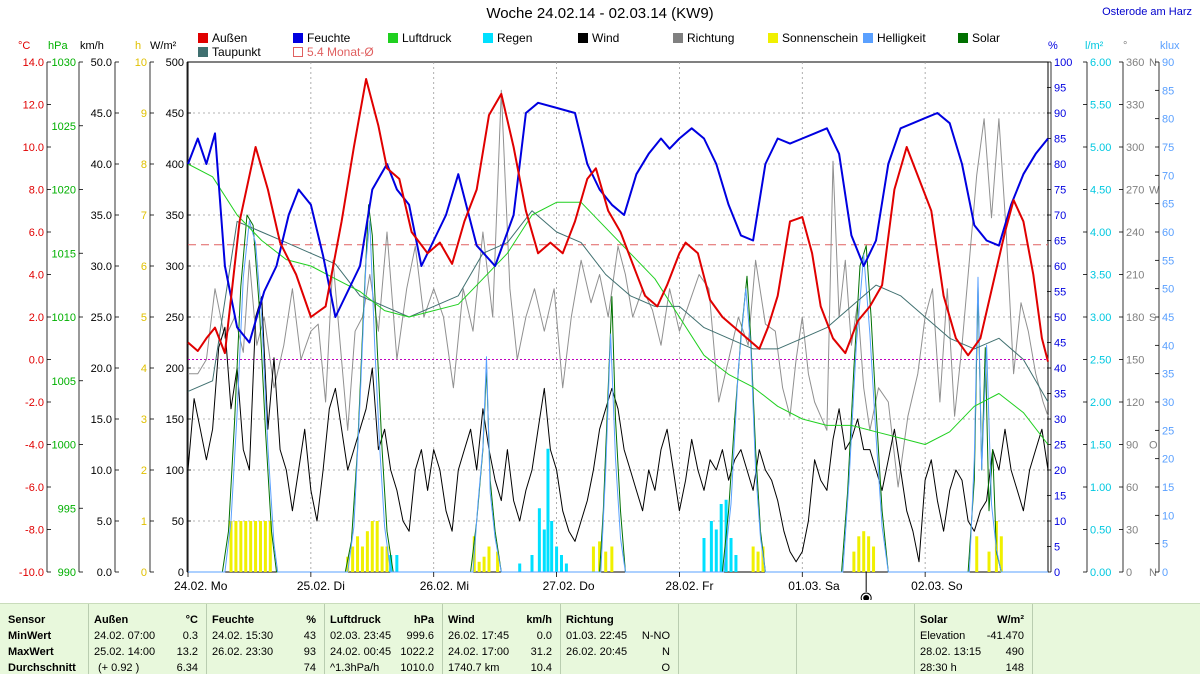 The height and width of the screenshot is (676, 1200). I want to click on stats-min-value: 43, so click(309, 636).